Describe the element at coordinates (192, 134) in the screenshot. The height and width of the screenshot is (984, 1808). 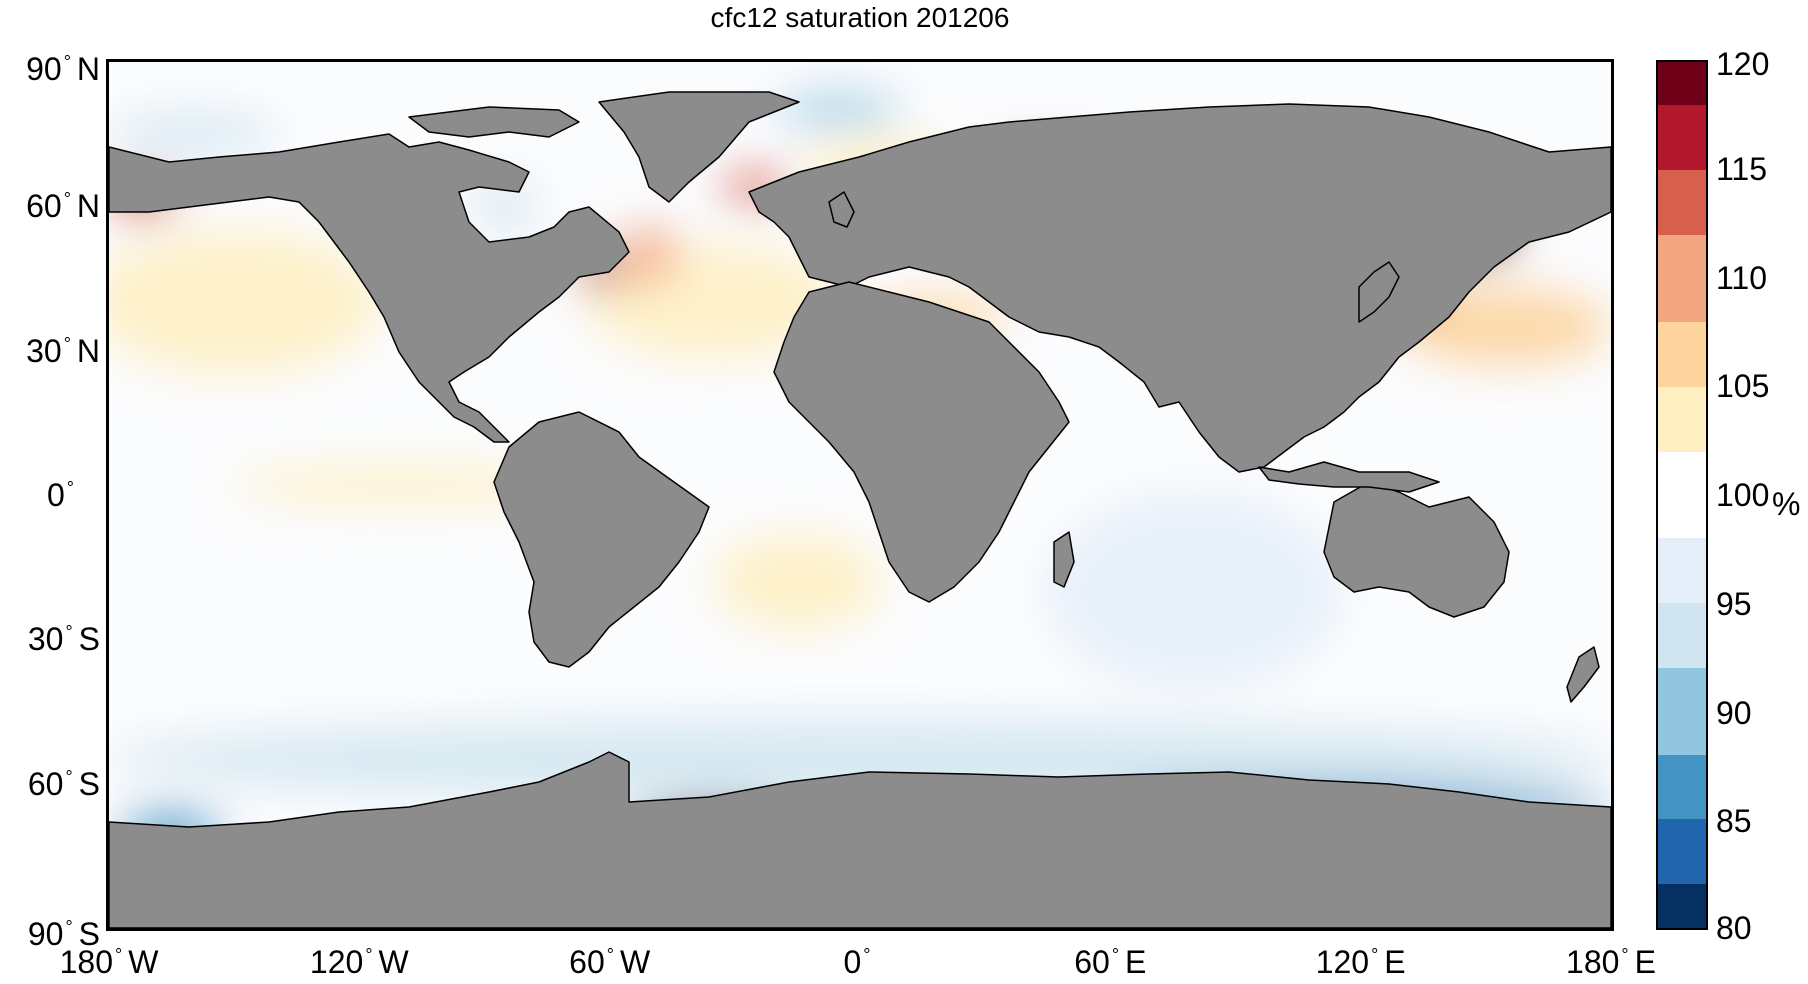
I see `field-region-arctic-beaufort` at that location.